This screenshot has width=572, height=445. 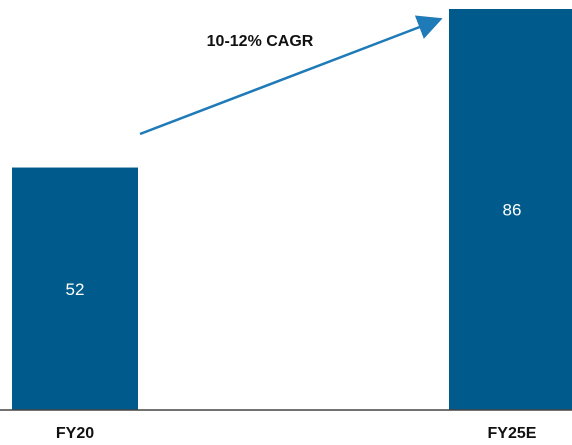 What do you see at coordinates (75, 433) in the screenshot?
I see `category-label-fy20: FY20` at bounding box center [75, 433].